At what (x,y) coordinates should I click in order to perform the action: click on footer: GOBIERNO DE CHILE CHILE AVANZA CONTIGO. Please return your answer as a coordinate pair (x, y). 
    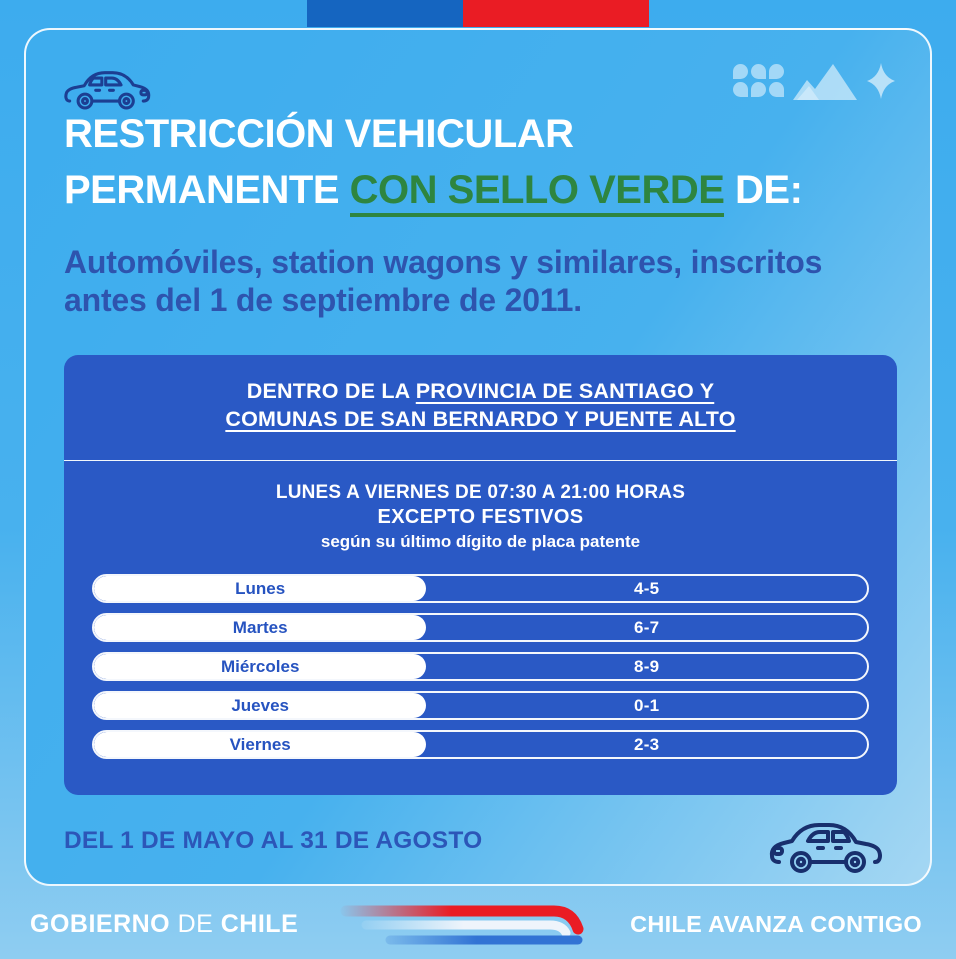
    Looking at the image, I should click on (478, 924).